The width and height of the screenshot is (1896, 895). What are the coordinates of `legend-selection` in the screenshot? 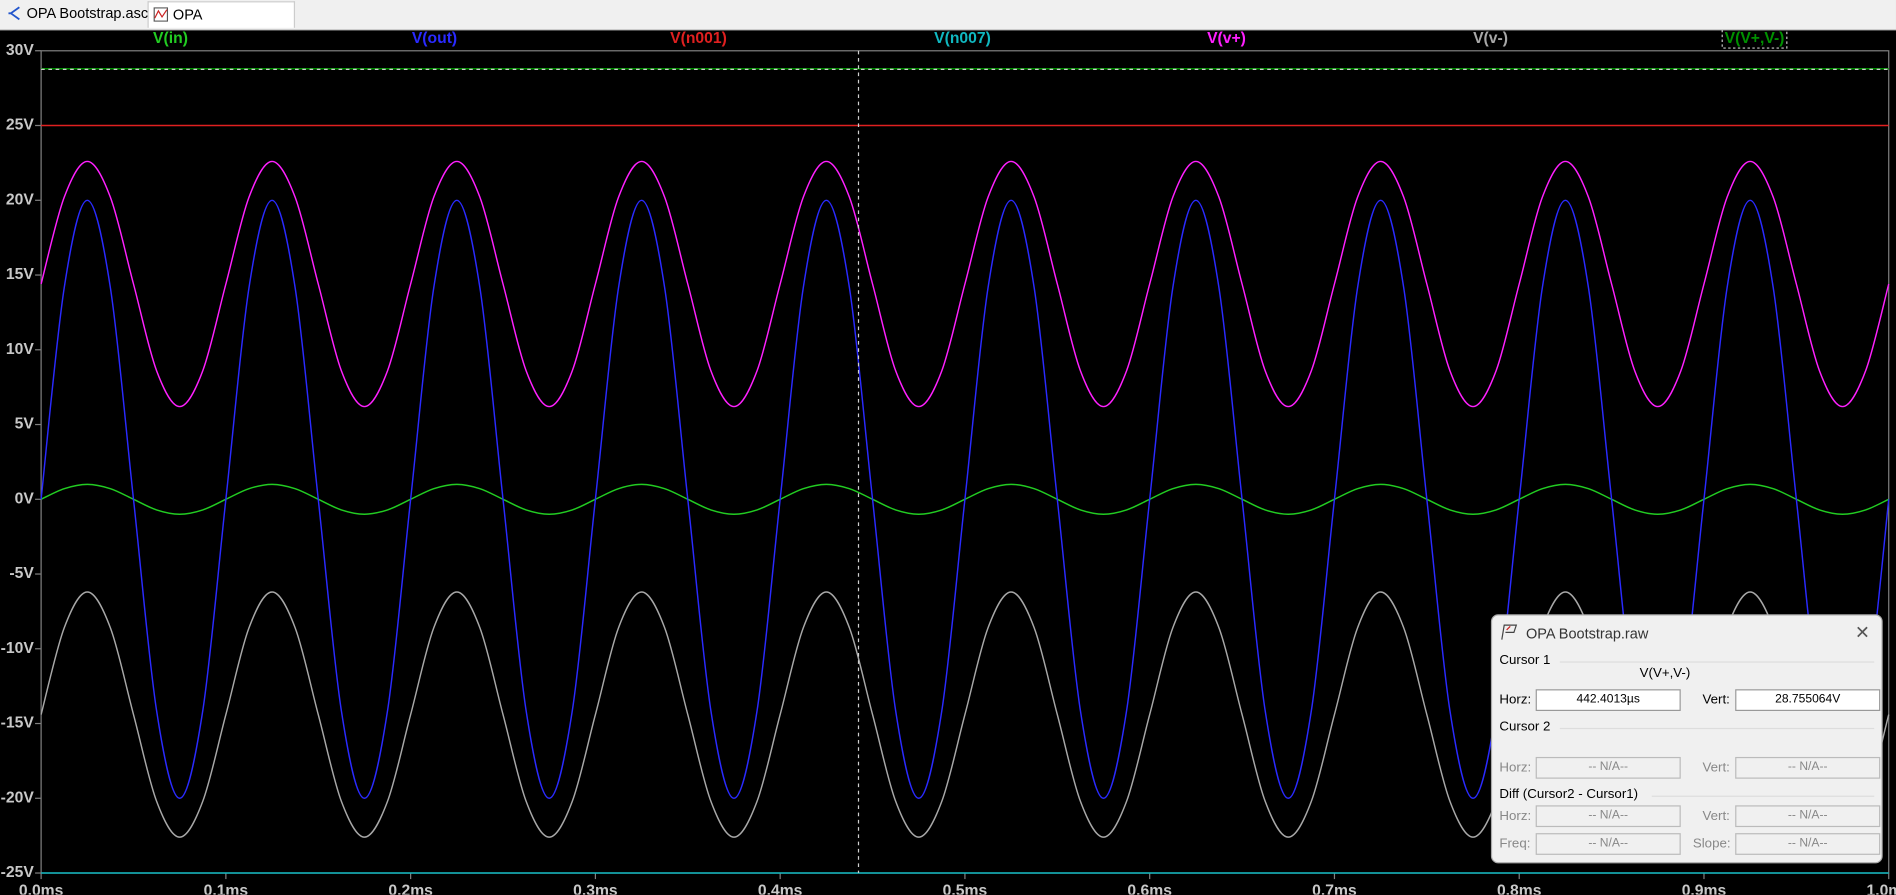 It's located at (1754, 39).